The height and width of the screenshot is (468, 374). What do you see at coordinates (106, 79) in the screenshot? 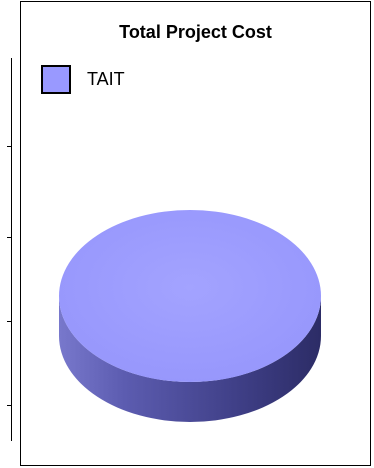
I see `legend-label-tait: TAIT` at bounding box center [106, 79].